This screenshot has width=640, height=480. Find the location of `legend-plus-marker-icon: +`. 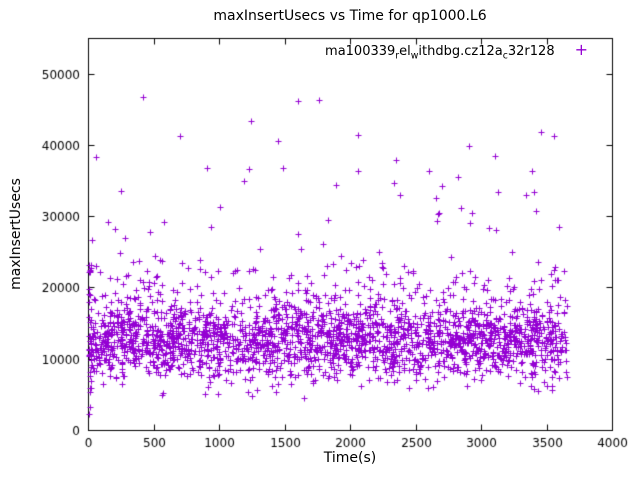

legend-plus-marker-icon: + is located at coordinates (581, 49).